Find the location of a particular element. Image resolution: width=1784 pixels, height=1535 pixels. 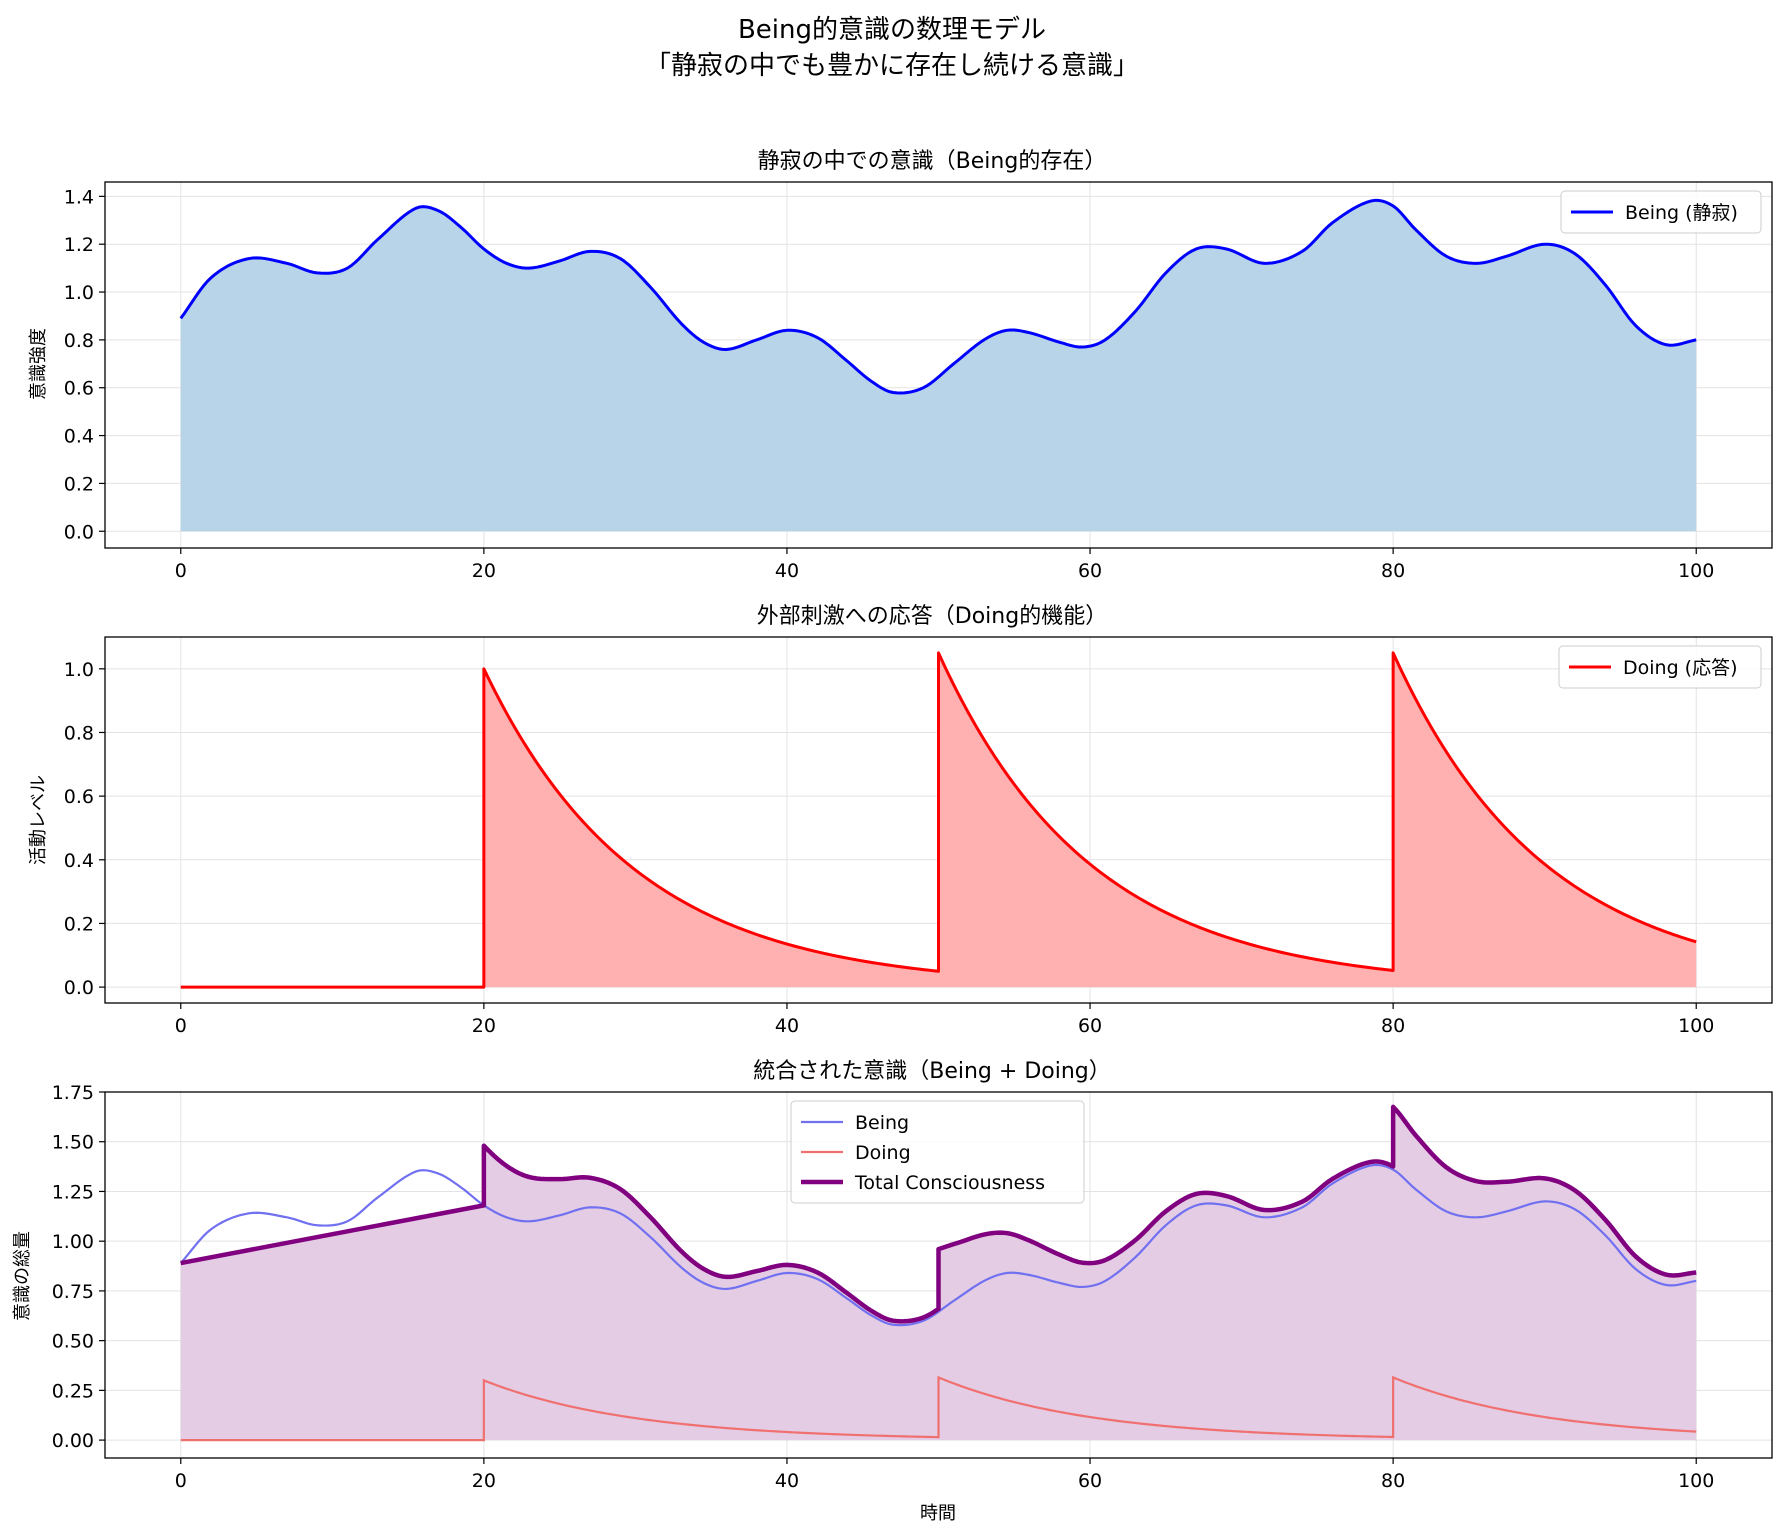

being-line-integrated is located at coordinates (938, 1245).